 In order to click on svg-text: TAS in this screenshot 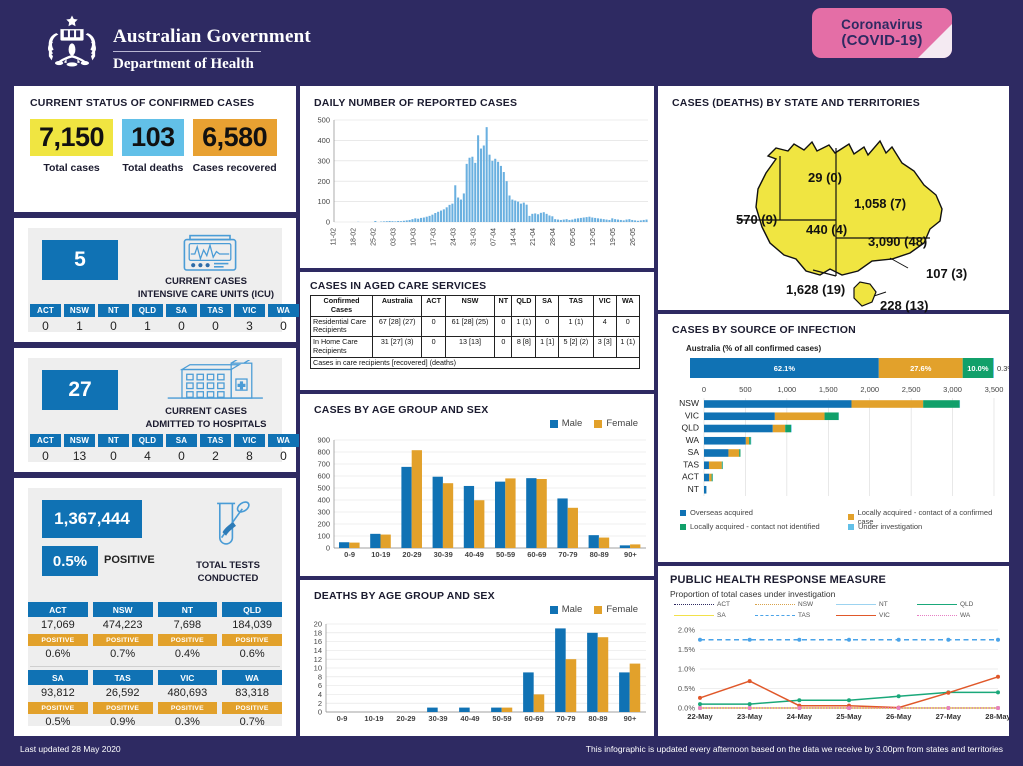, I will do `click(691, 464)`.